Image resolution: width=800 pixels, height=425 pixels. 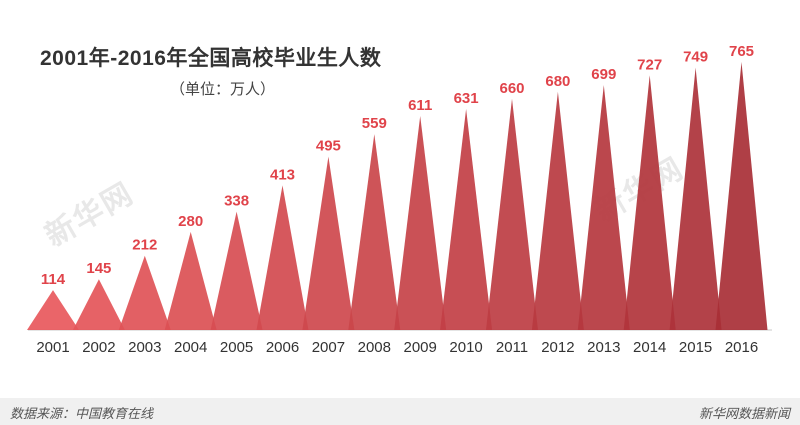 What do you see at coordinates (282, 174) in the screenshot?
I see `data-label-2006: 413` at bounding box center [282, 174].